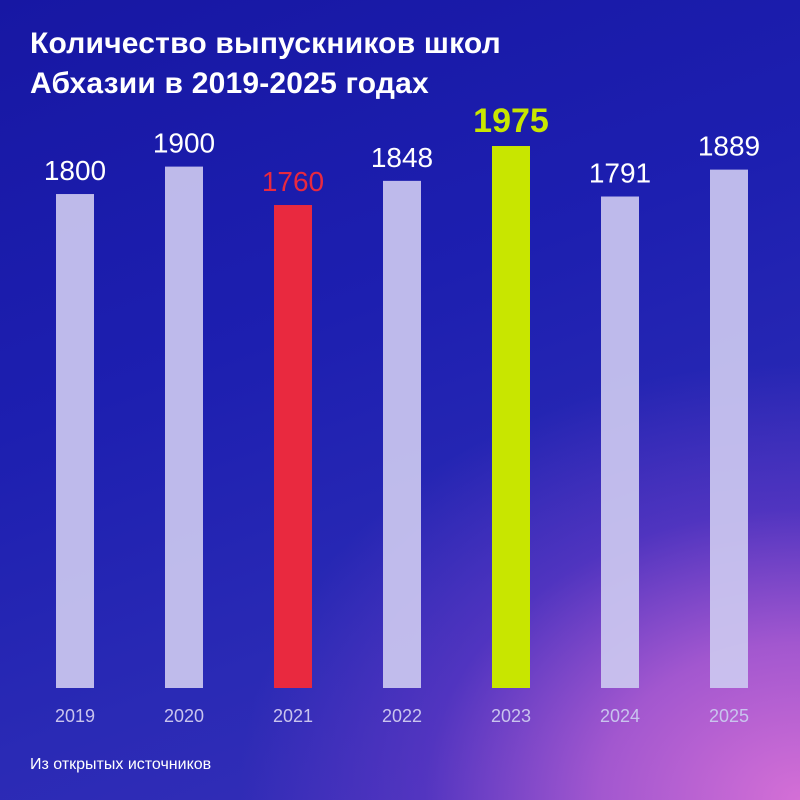 The image size is (800, 800). I want to click on tick-label-2020: 2020, so click(184, 716).